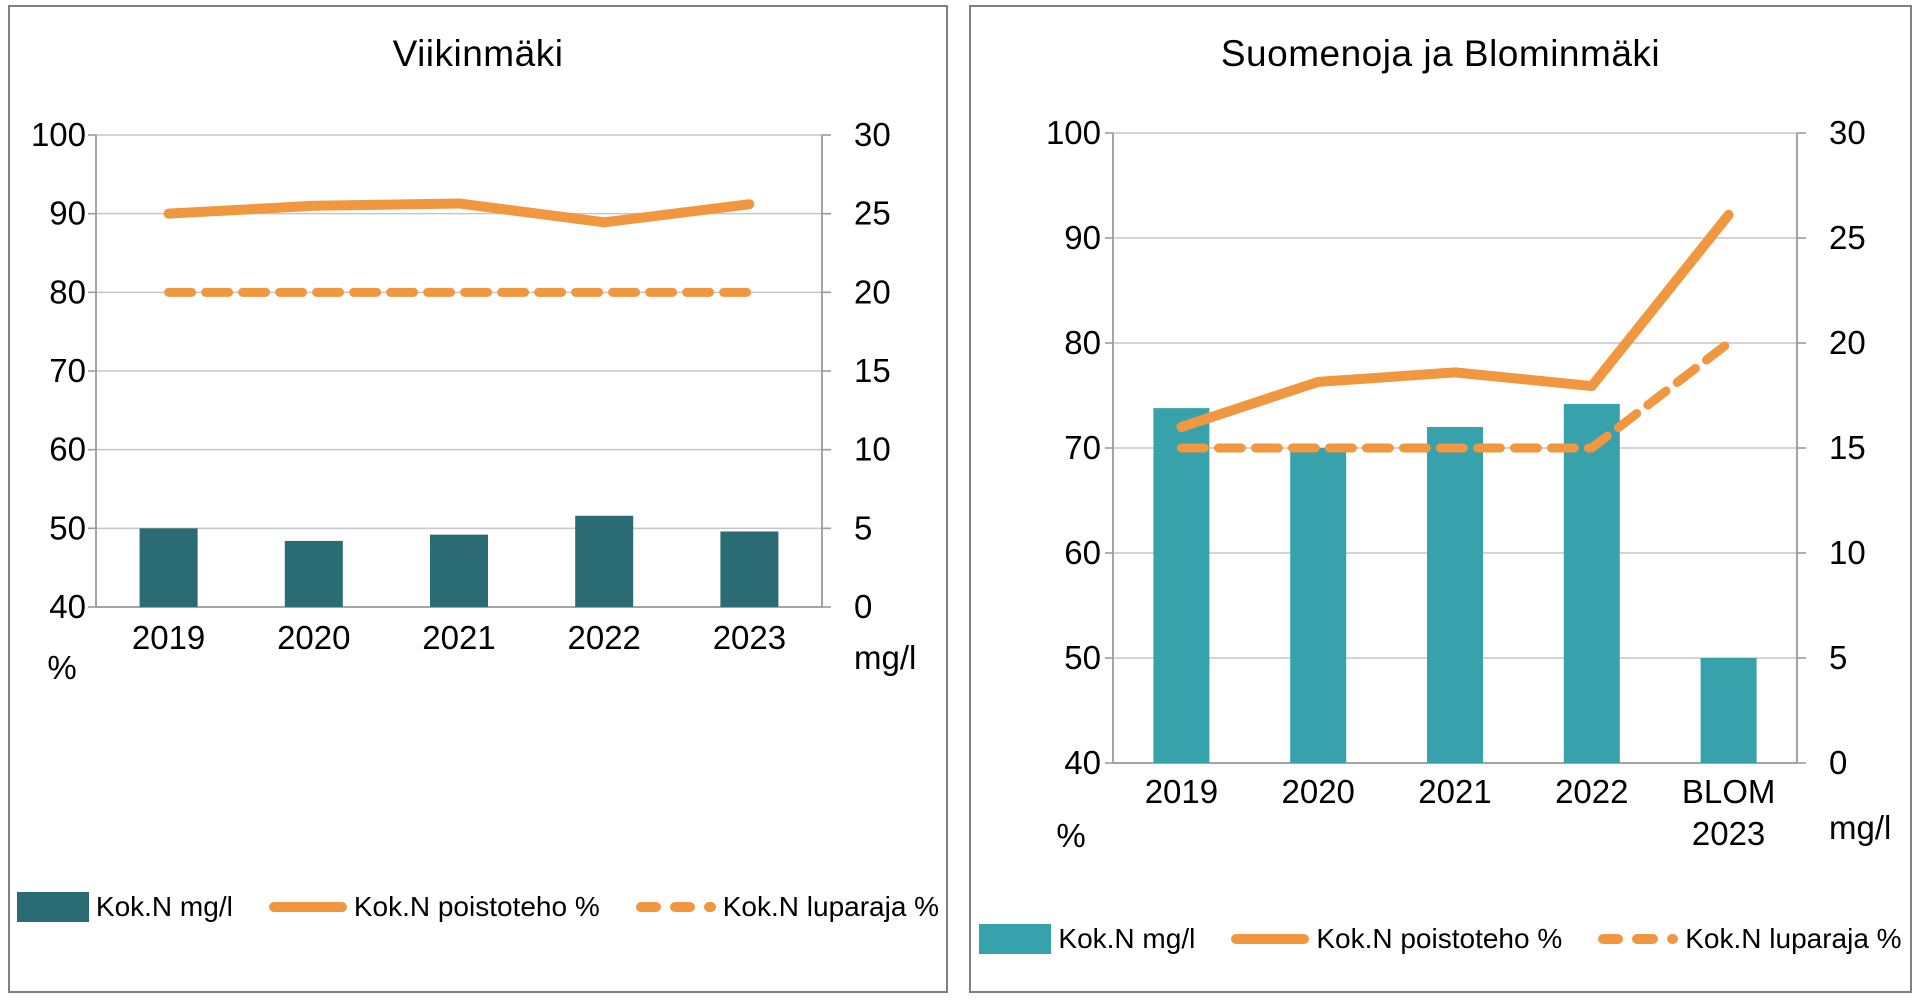  What do you see at coordinates (1455, 395) in the screenshot?
I see `permit-limit-dashed-line` at bounding box center [1455, 395].